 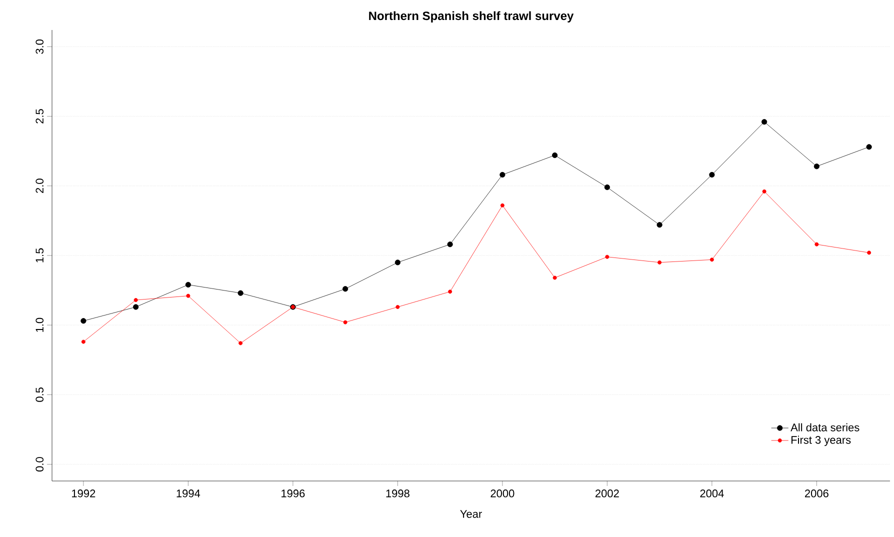 I want to click on x-axis-title: Year, so click(x=471, y=514).